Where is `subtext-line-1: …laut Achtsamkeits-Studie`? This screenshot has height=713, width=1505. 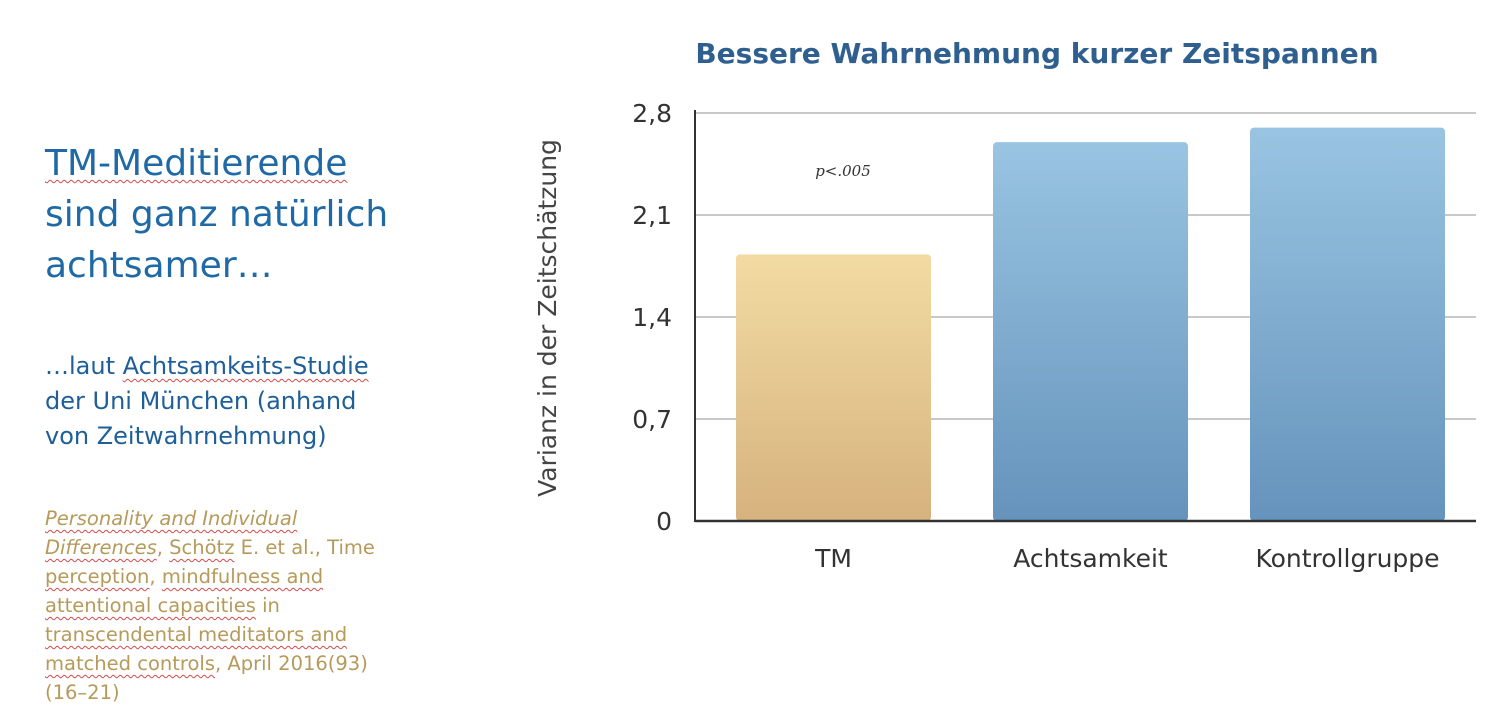 subtext-line-1: …laut Achtsamkeits-Studie is located at coordinates (245, 366).